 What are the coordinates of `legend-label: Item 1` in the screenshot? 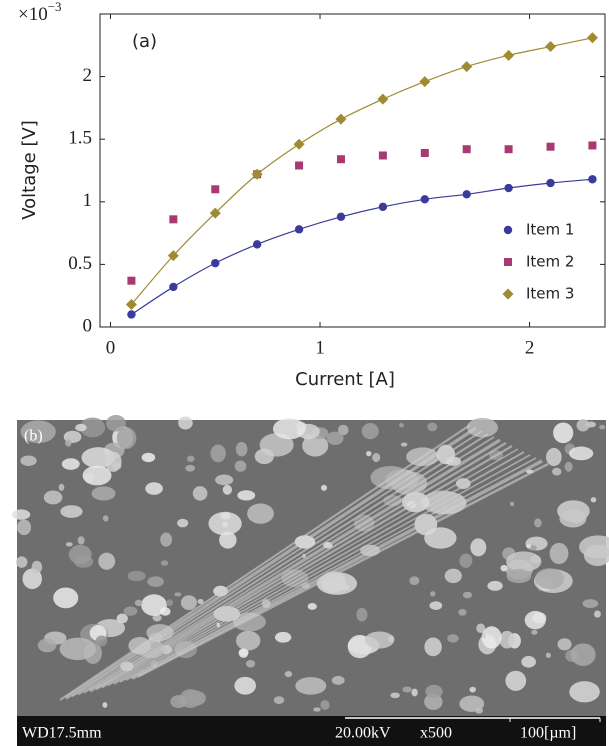 It's located at (550, 230).